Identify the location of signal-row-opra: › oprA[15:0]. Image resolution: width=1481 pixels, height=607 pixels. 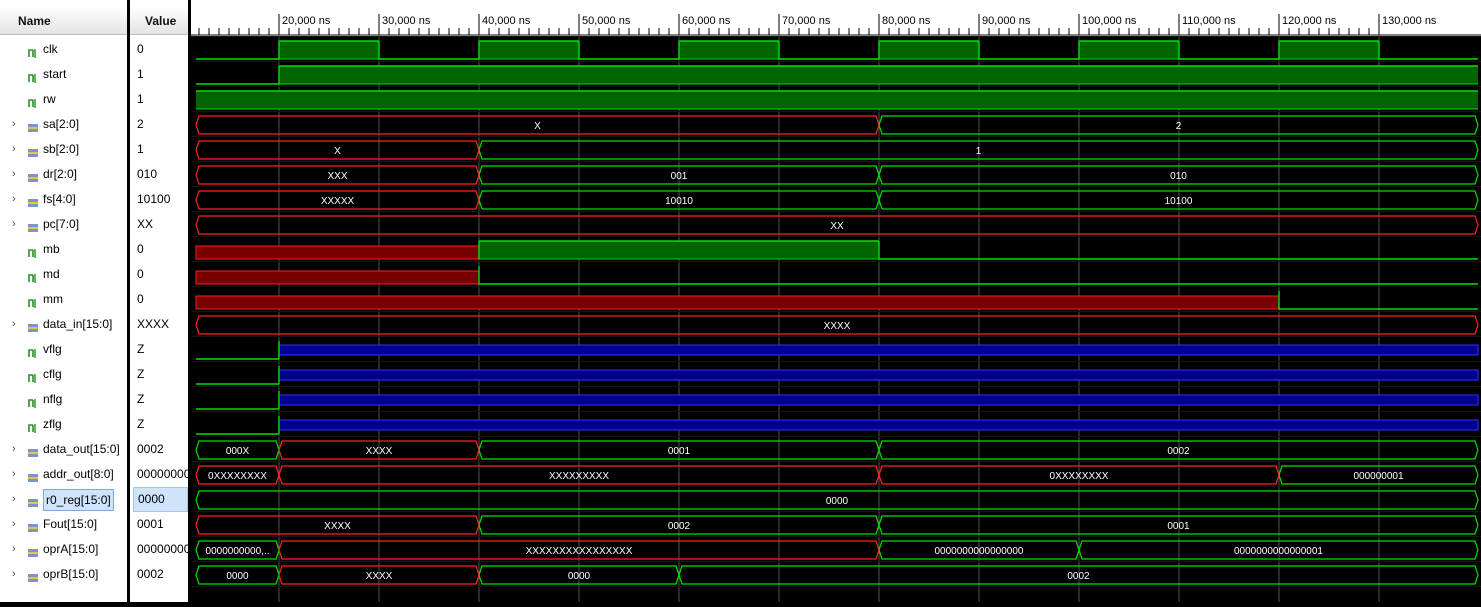
(63, 549).